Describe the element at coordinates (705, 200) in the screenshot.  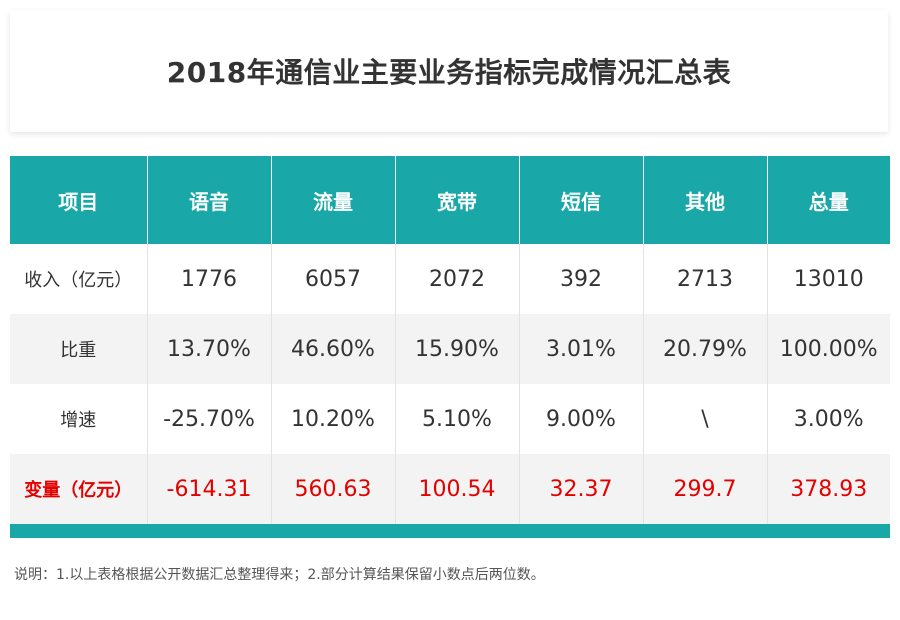
I see `header-other: 其他` at that location.